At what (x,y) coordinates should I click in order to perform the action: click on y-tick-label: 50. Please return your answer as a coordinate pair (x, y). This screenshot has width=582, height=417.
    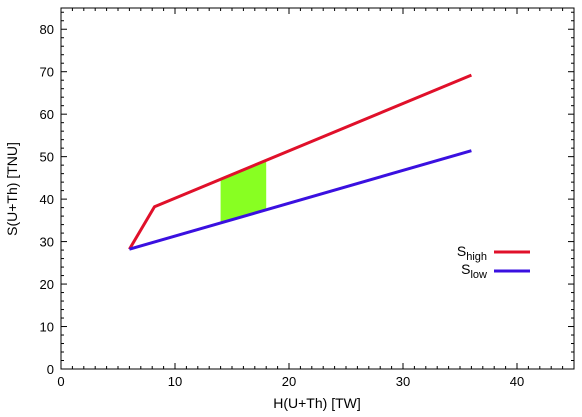
    Looking at the image, I should click on (47, 157).